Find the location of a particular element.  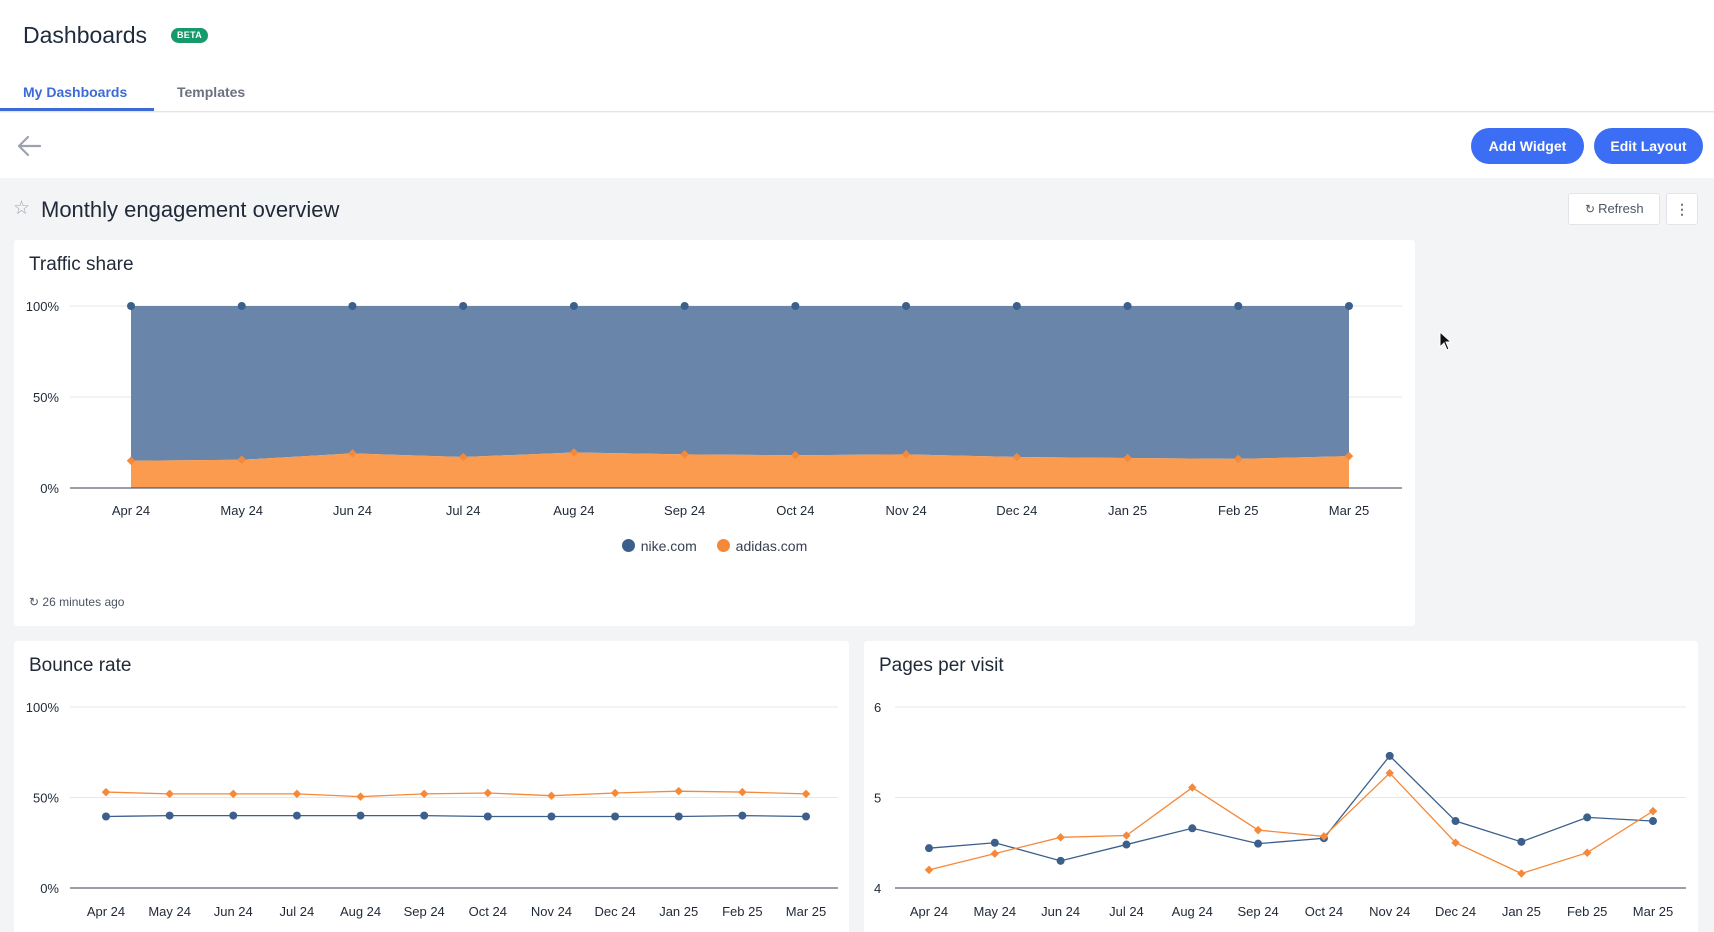

action-bar: Add Widget Edit Layout is located at coordinates (857, 145).